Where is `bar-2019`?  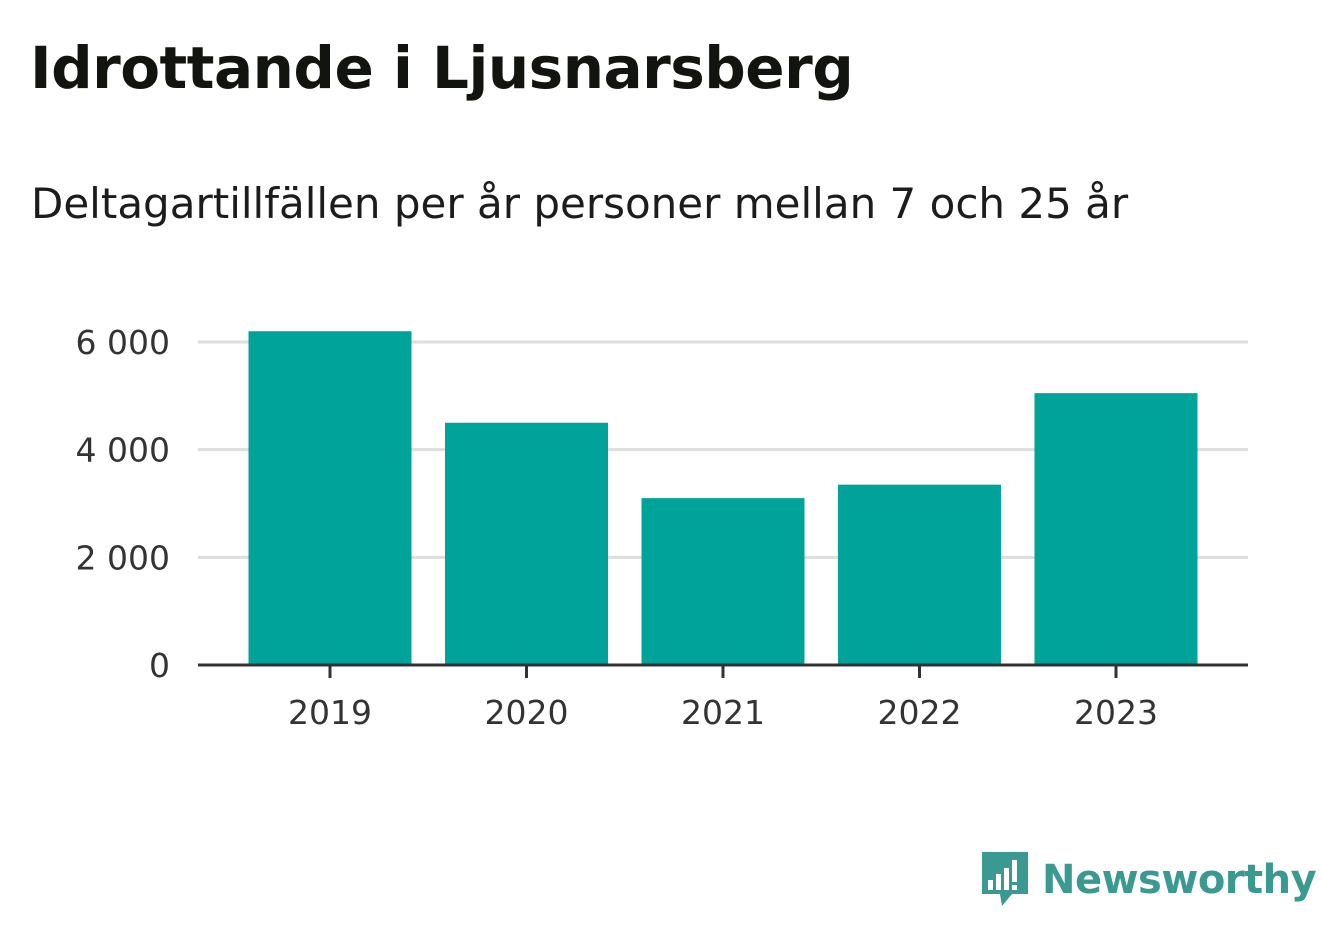 bar-2019 is located at coordinates (330, 498).